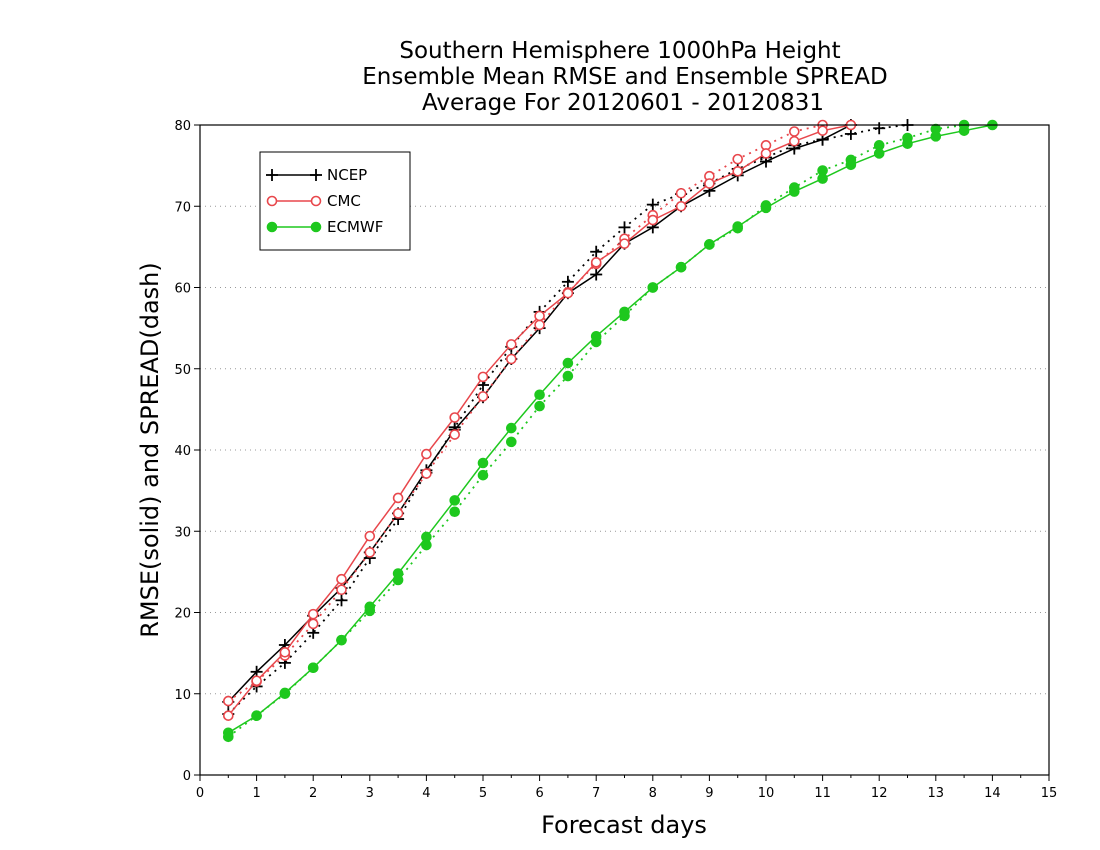 The width and height of the screenshot is (1100, 850). What do you see at coordinates (182, 614) in the screenshot?
I see `y-tick-label: 20` at bounding box center [182, 614].